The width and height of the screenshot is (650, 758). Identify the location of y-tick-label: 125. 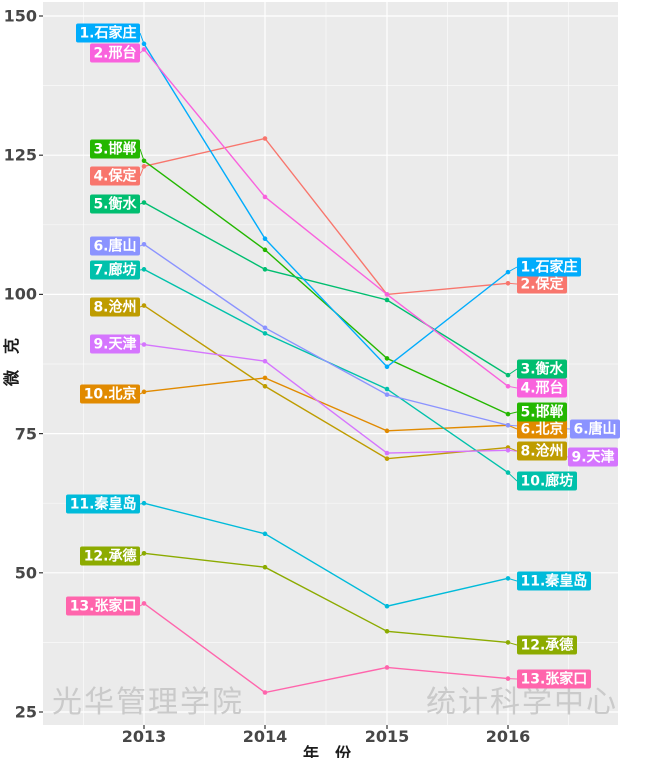
(20, 155).